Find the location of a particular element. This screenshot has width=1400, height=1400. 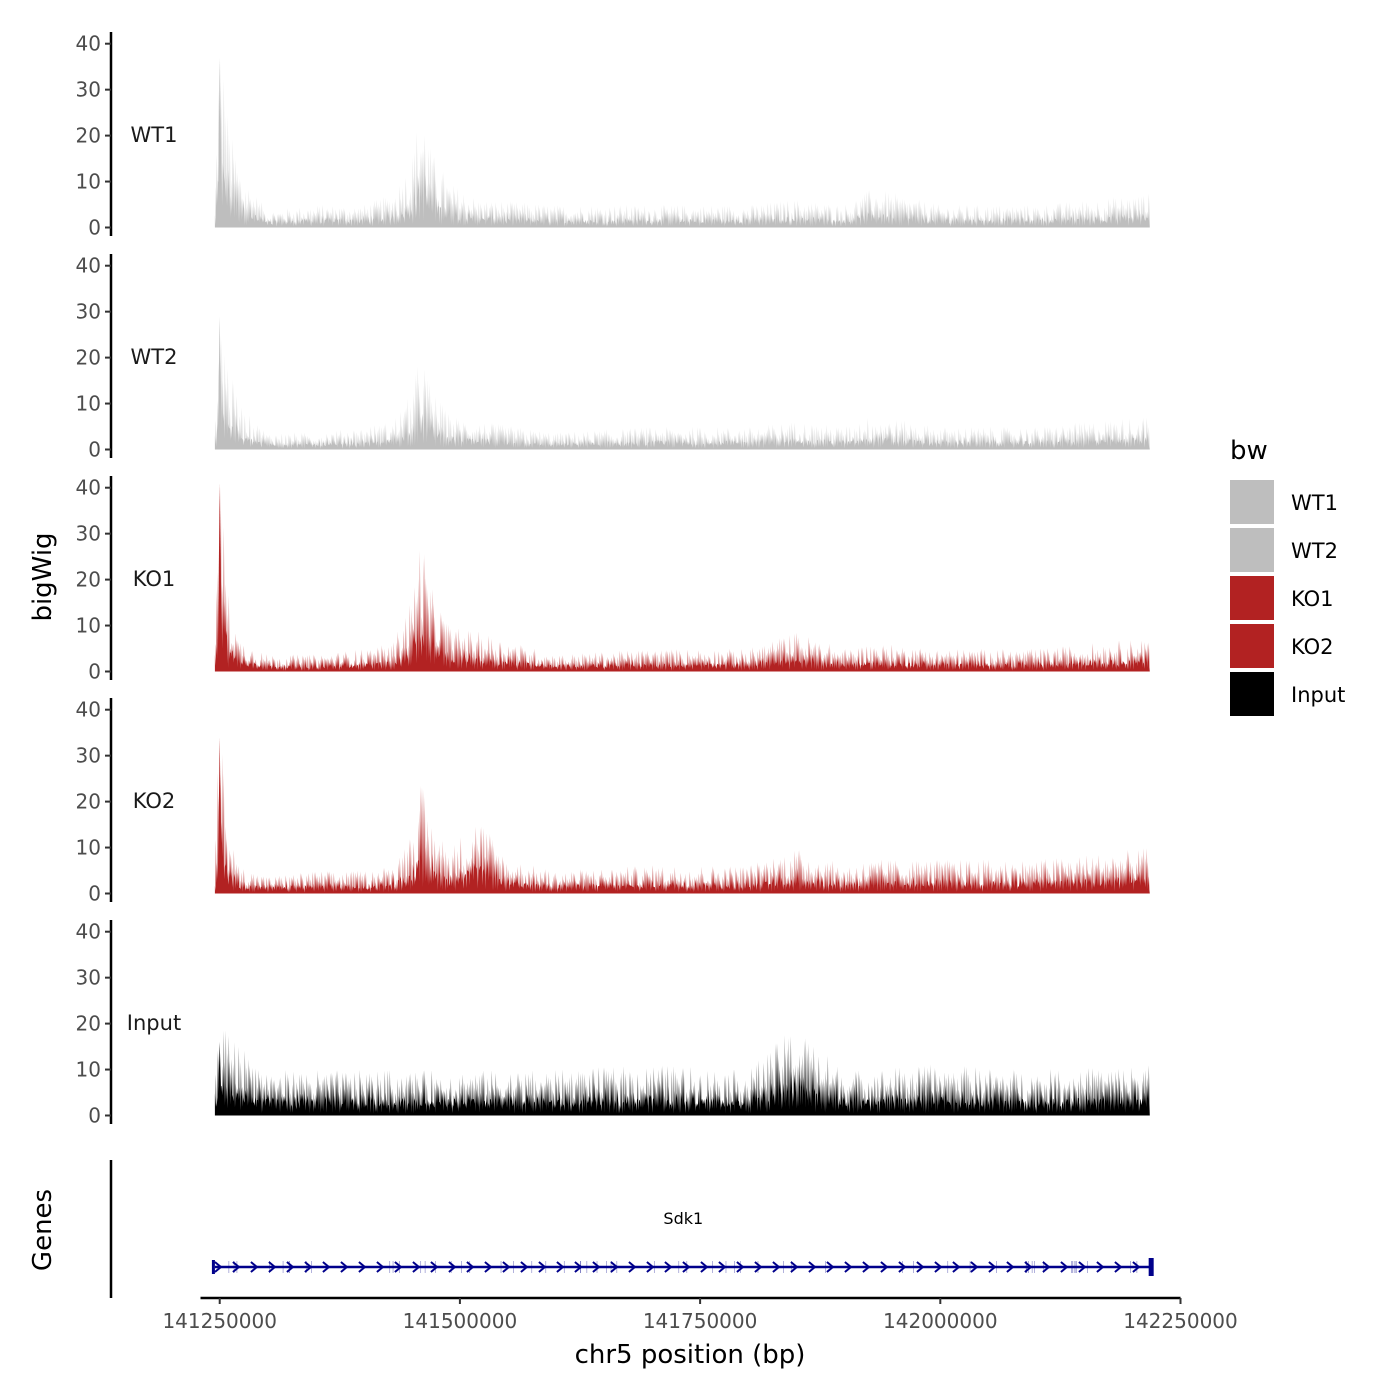

gene-track: Sdk1 is located at coordinates (631, 1229).